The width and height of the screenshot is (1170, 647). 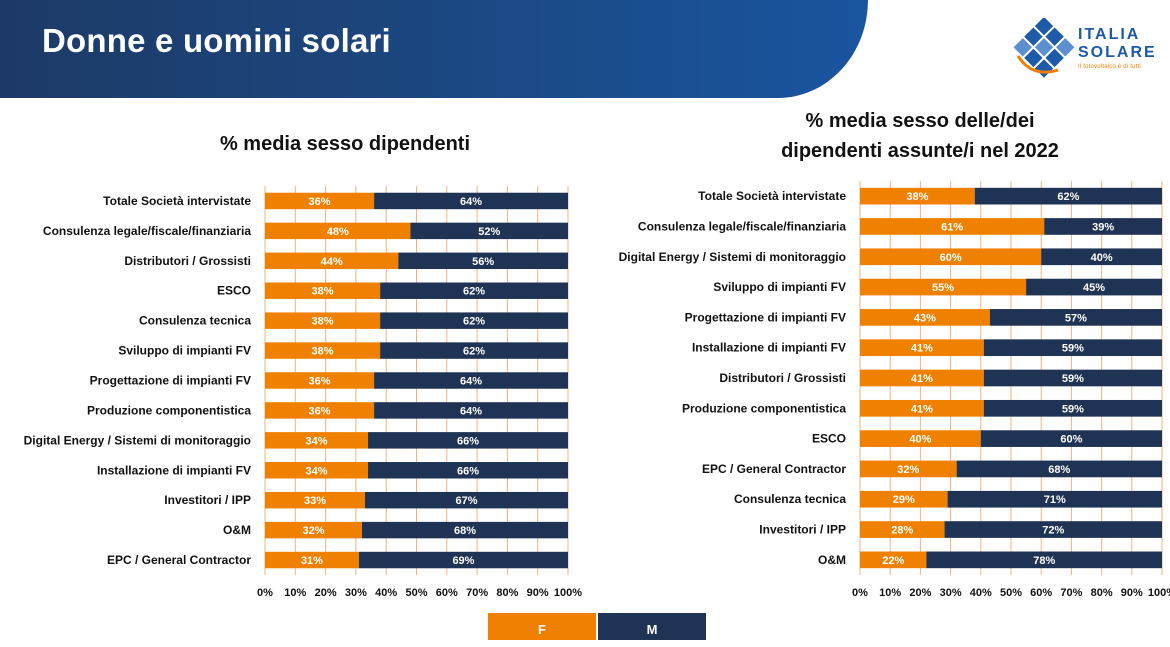 What do you see at coordinates (765, 317) in the screenshot?
I see `right-category-label: Progettazione di impianti FV` at bounding box center [765, 317].